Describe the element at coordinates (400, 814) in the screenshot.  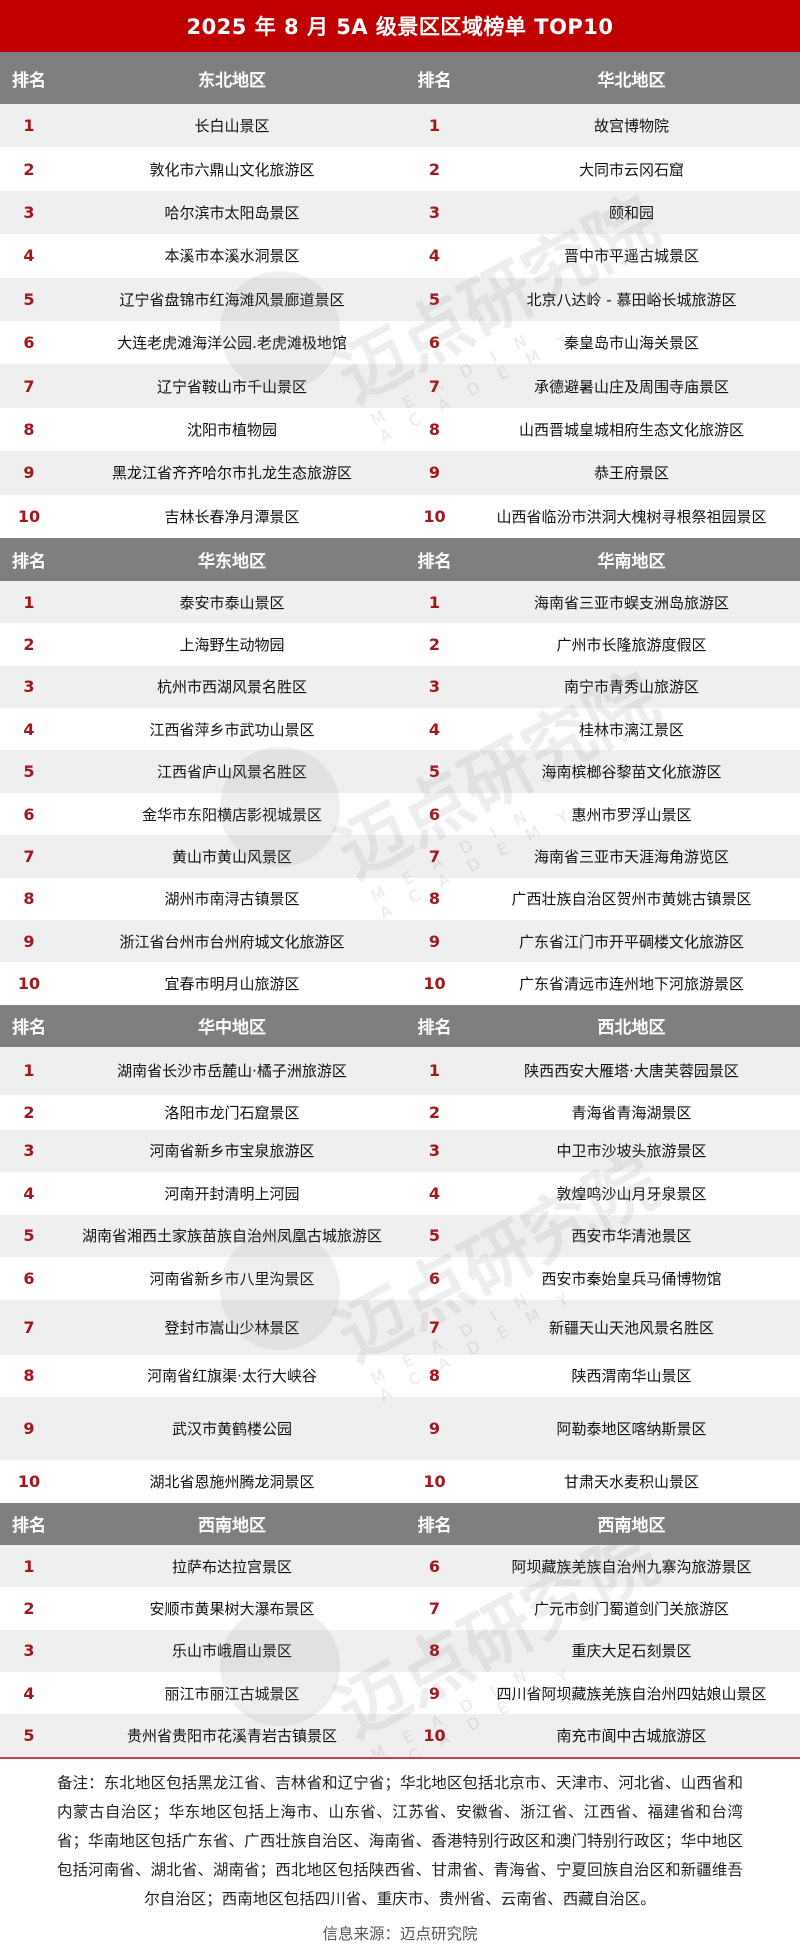
I see `table-row: 6 金华市东阳横店影视城景区 6 惠州市罗浮山景区` at that location.